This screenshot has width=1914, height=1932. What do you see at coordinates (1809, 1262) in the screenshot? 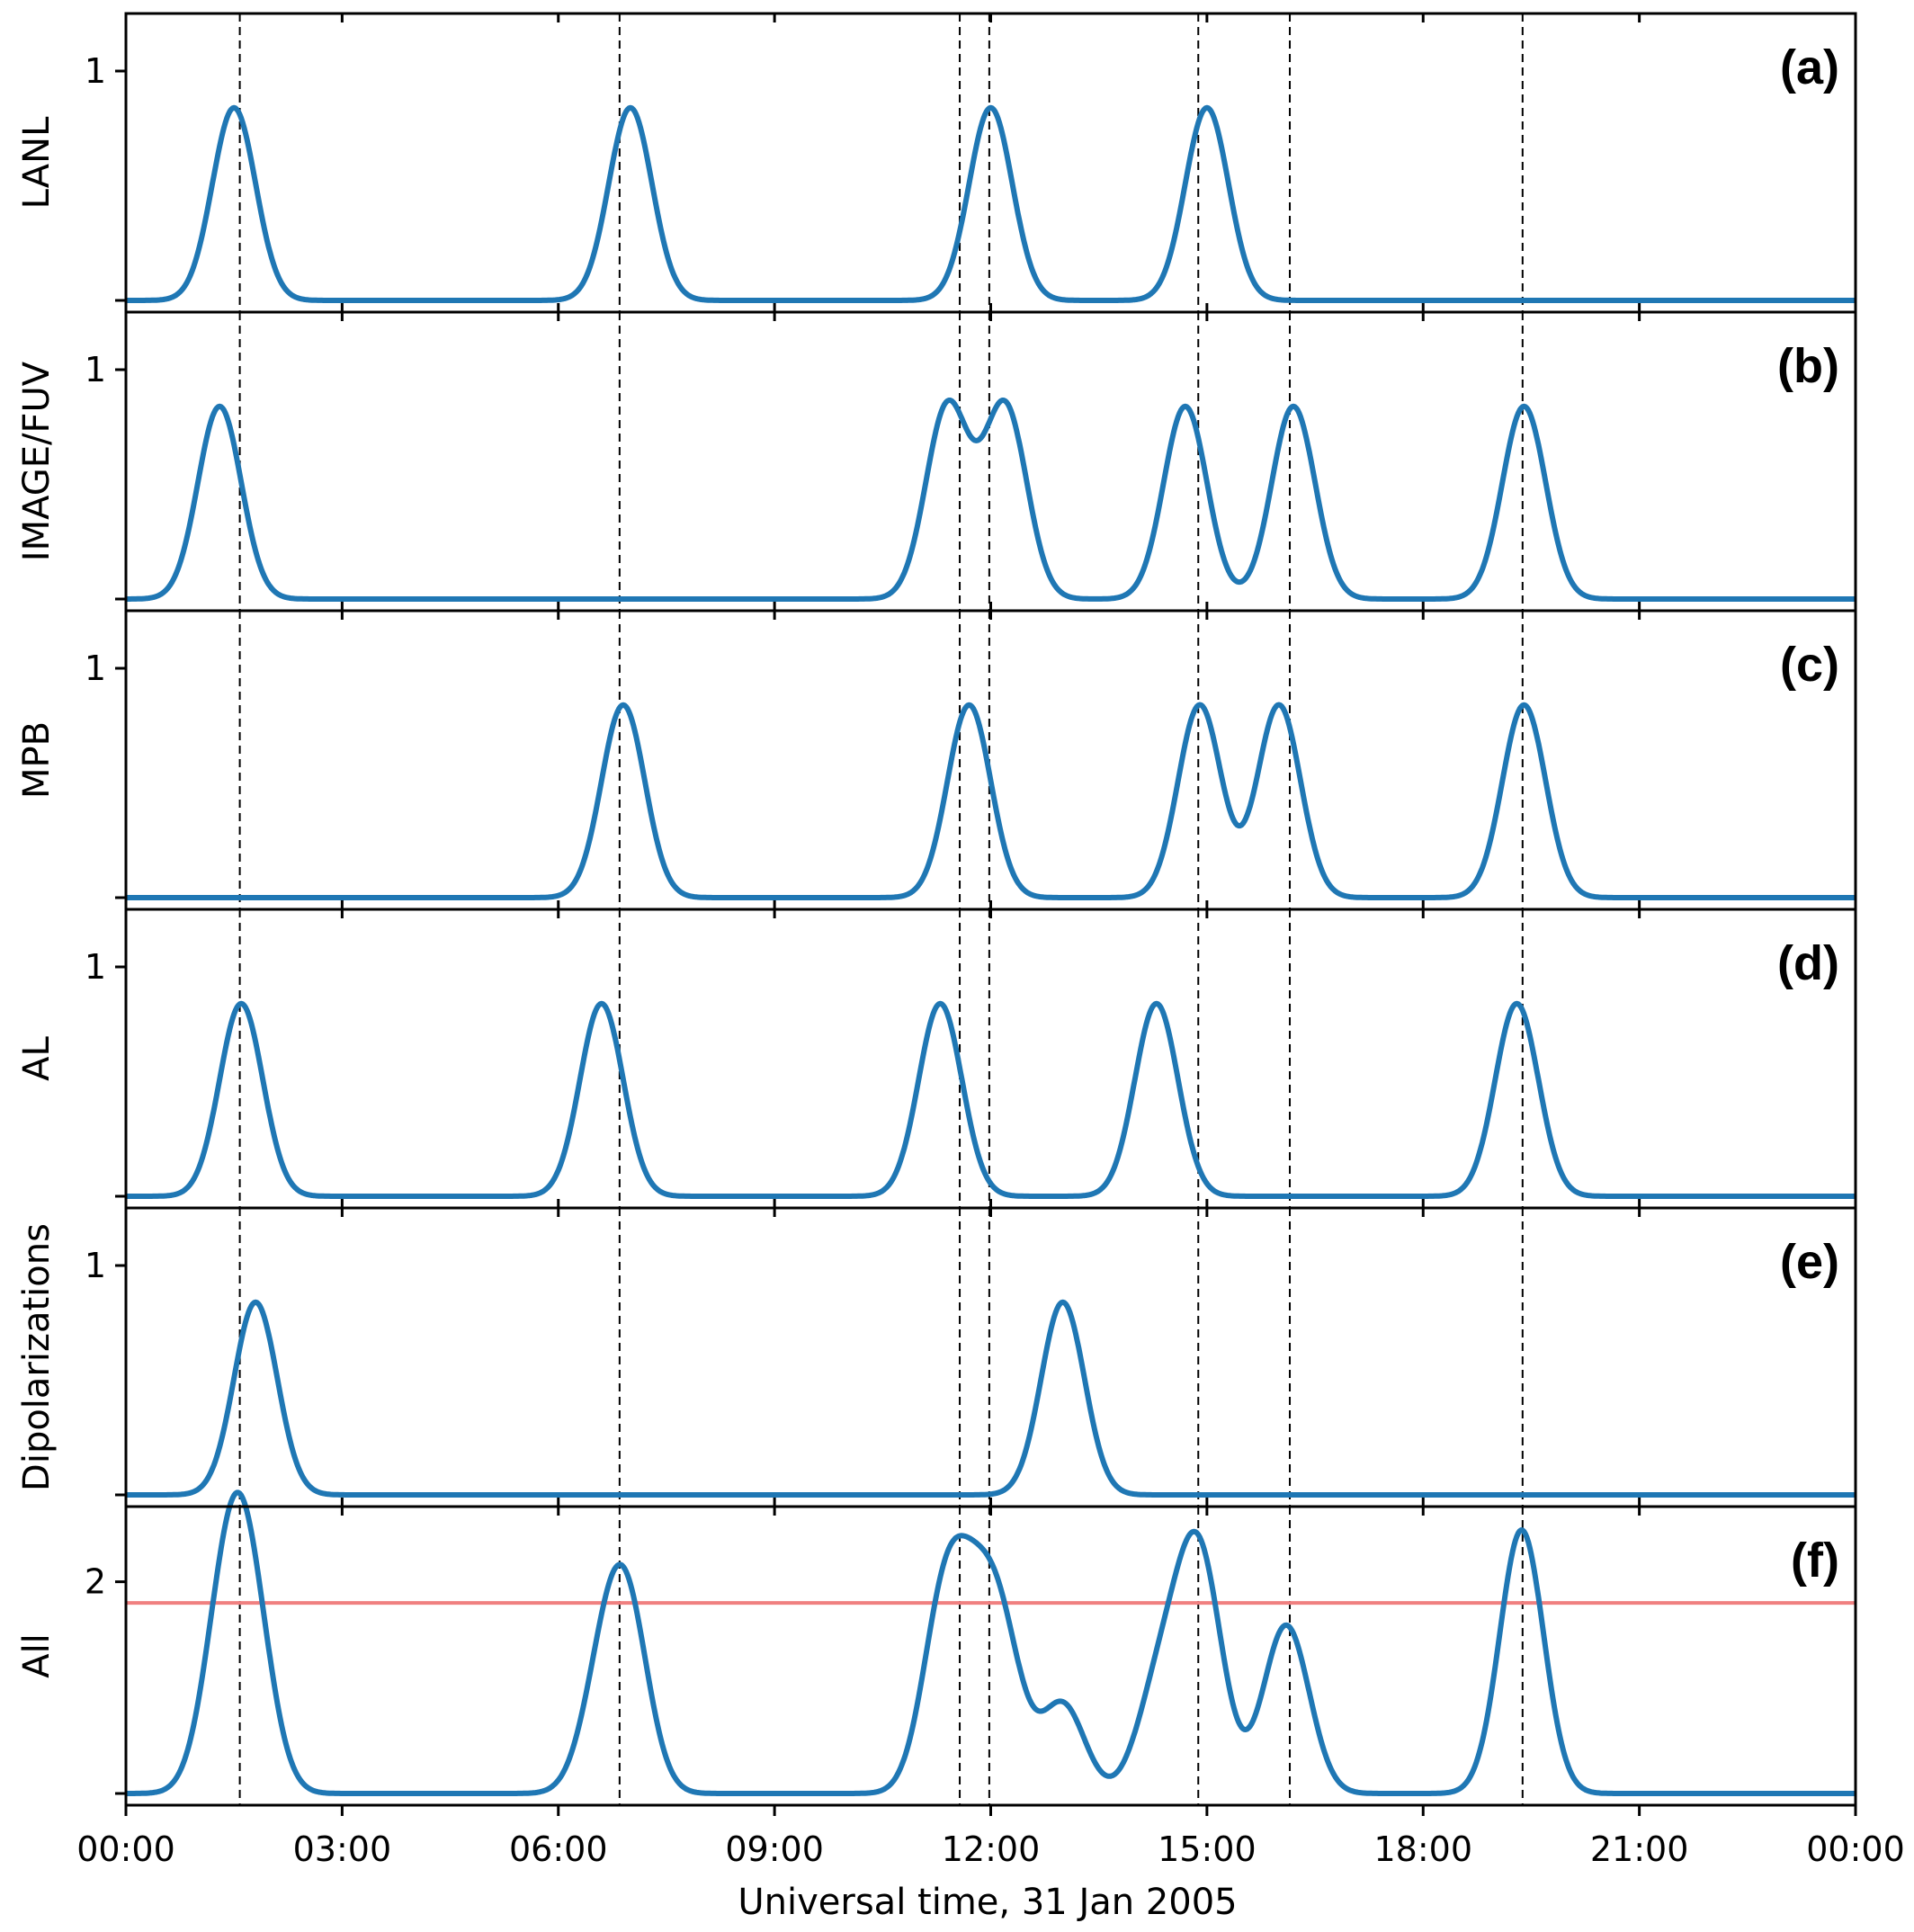
I see `panel-letter: (e)` at bounding box center [1809, 1262].